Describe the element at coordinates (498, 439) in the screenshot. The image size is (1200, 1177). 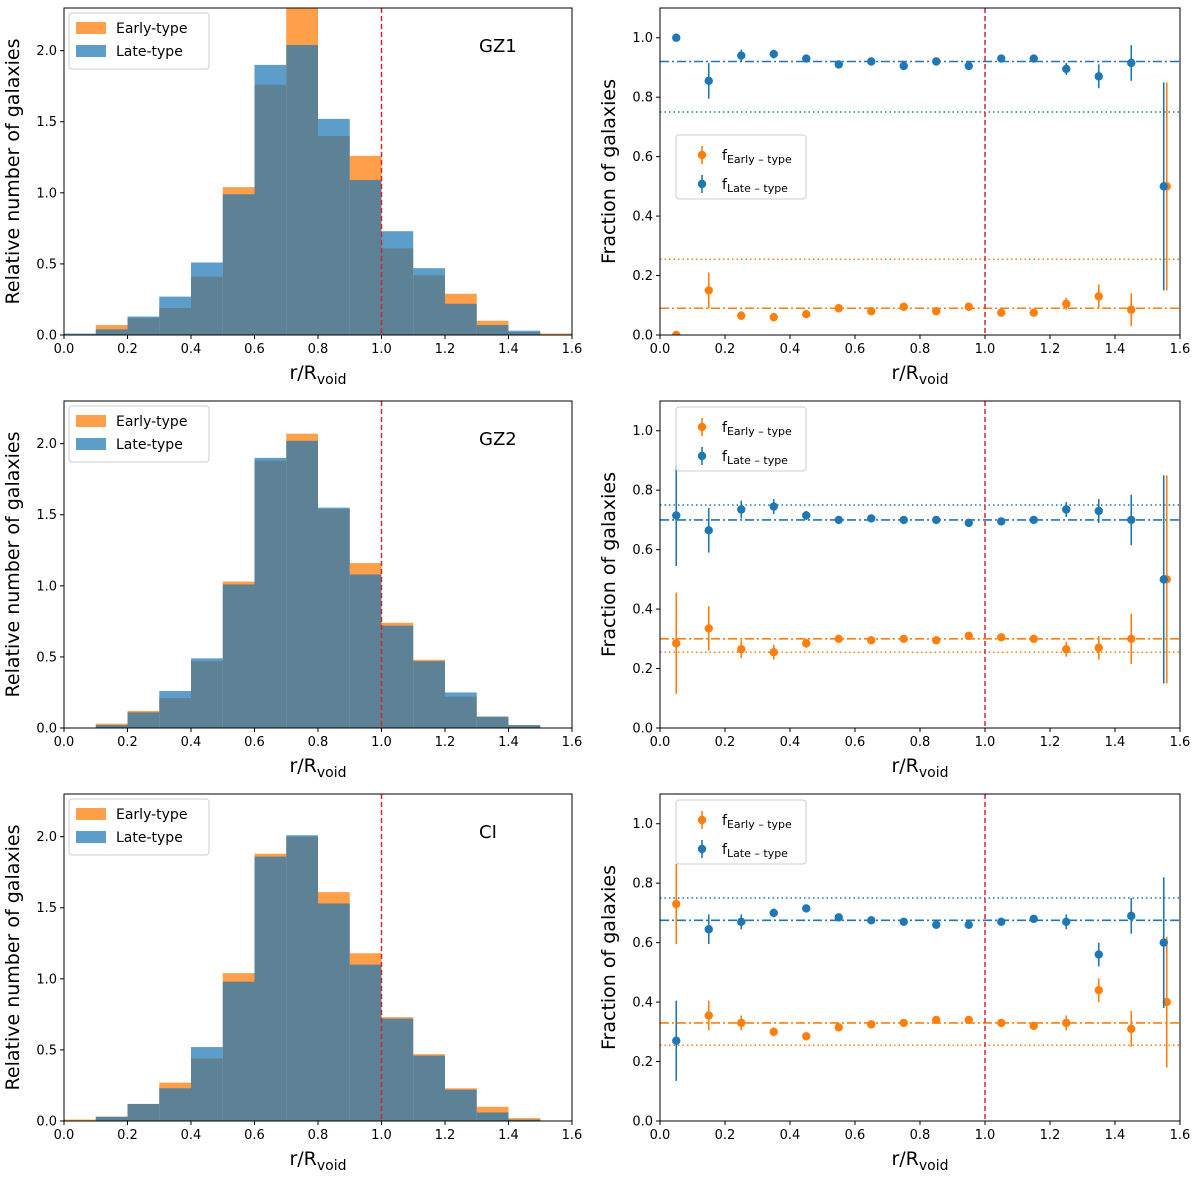
I see `panel-tag: GZ2` at that location.